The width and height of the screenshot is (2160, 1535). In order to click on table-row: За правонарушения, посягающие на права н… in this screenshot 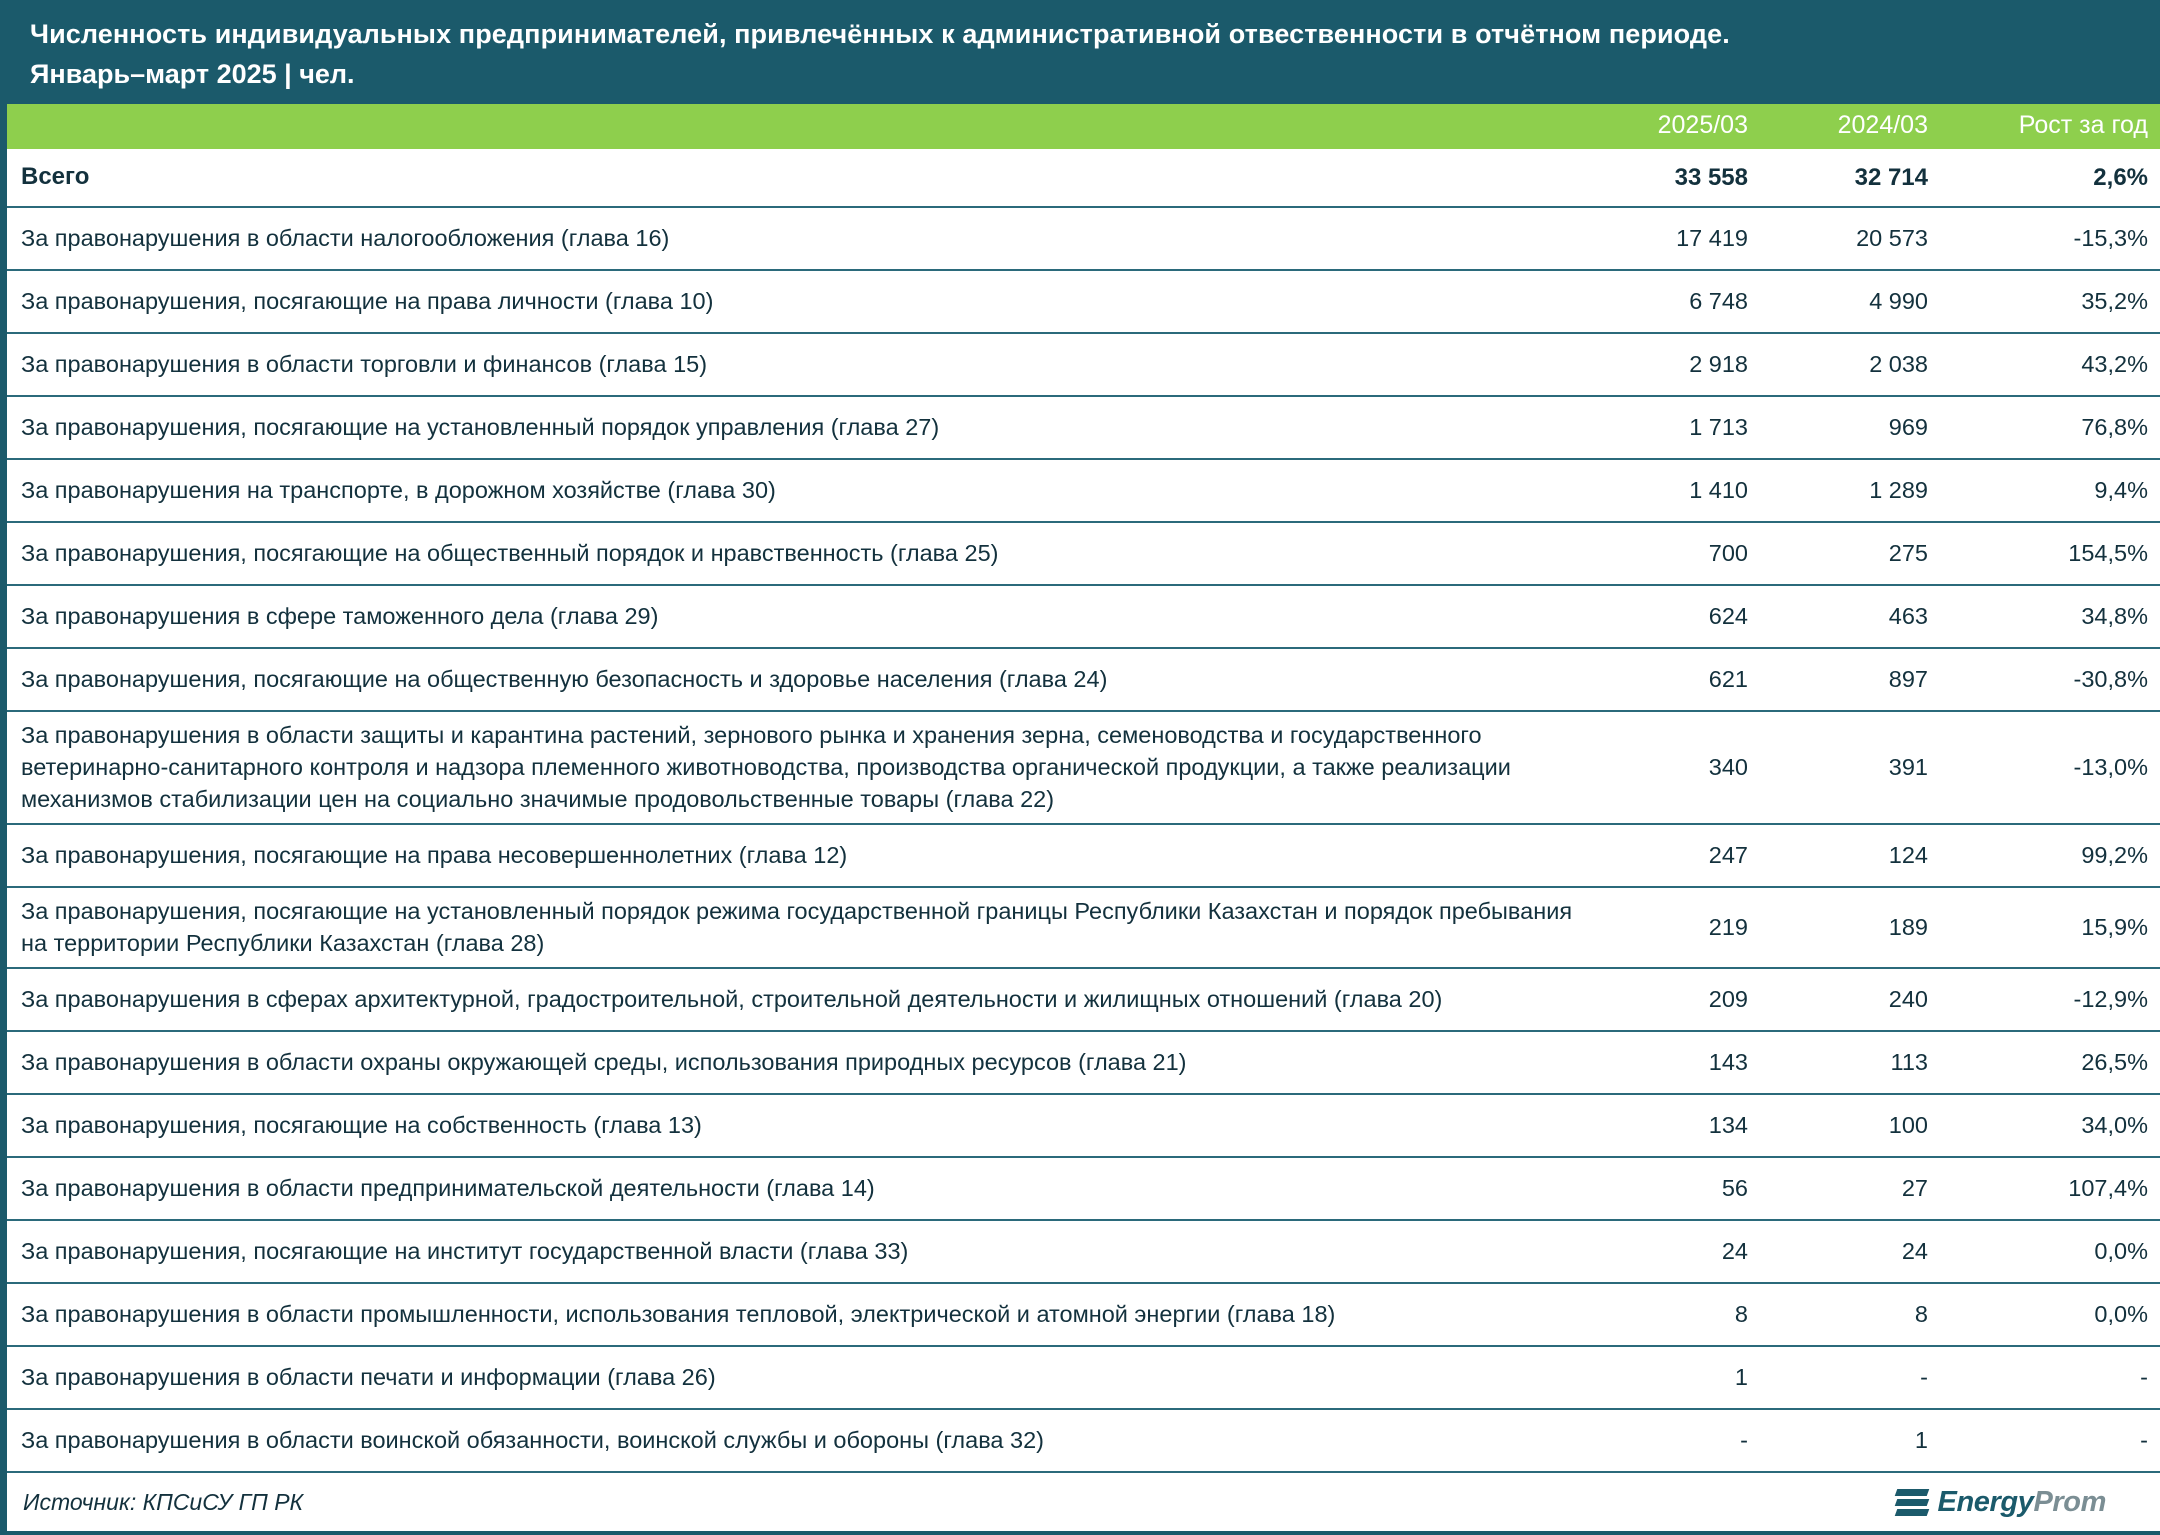, I will do `click(1083, 855)`.